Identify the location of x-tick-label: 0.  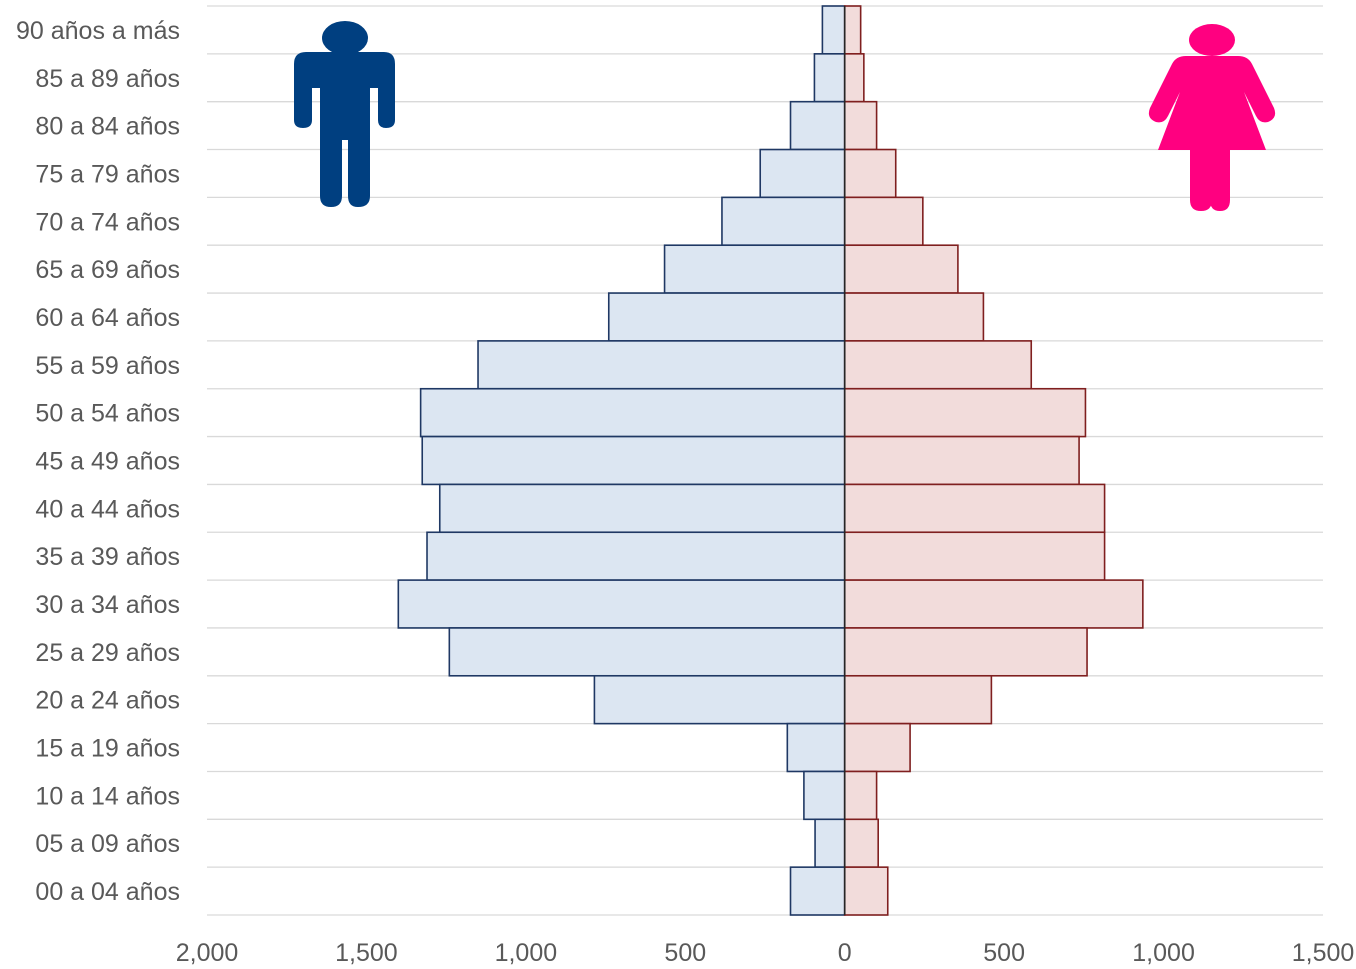
(845, 953).